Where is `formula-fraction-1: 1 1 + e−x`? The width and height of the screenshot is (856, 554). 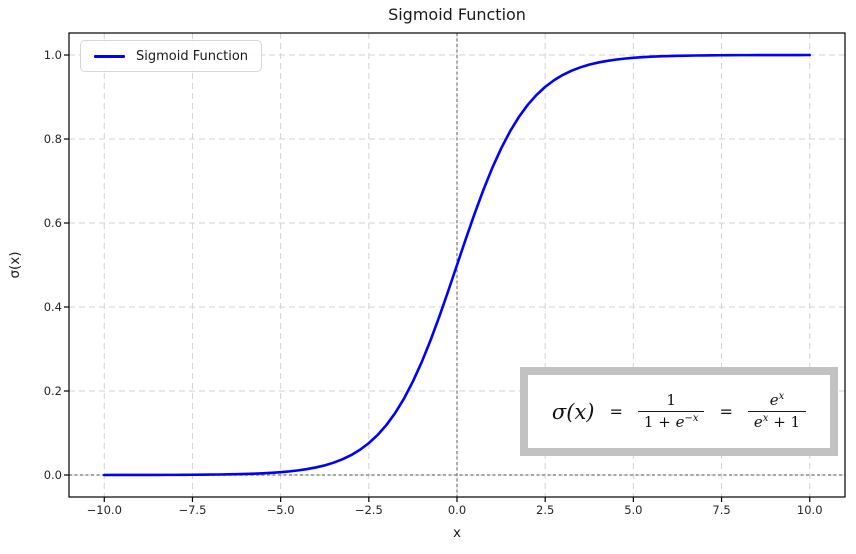
formula-fraction-1: 1 1 + e−x is located at coordinates (671, 411).